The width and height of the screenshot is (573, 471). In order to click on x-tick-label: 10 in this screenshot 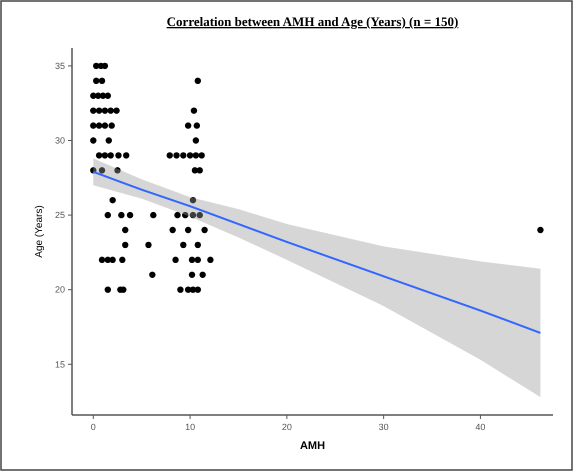, I will do `click(190, 427)`.